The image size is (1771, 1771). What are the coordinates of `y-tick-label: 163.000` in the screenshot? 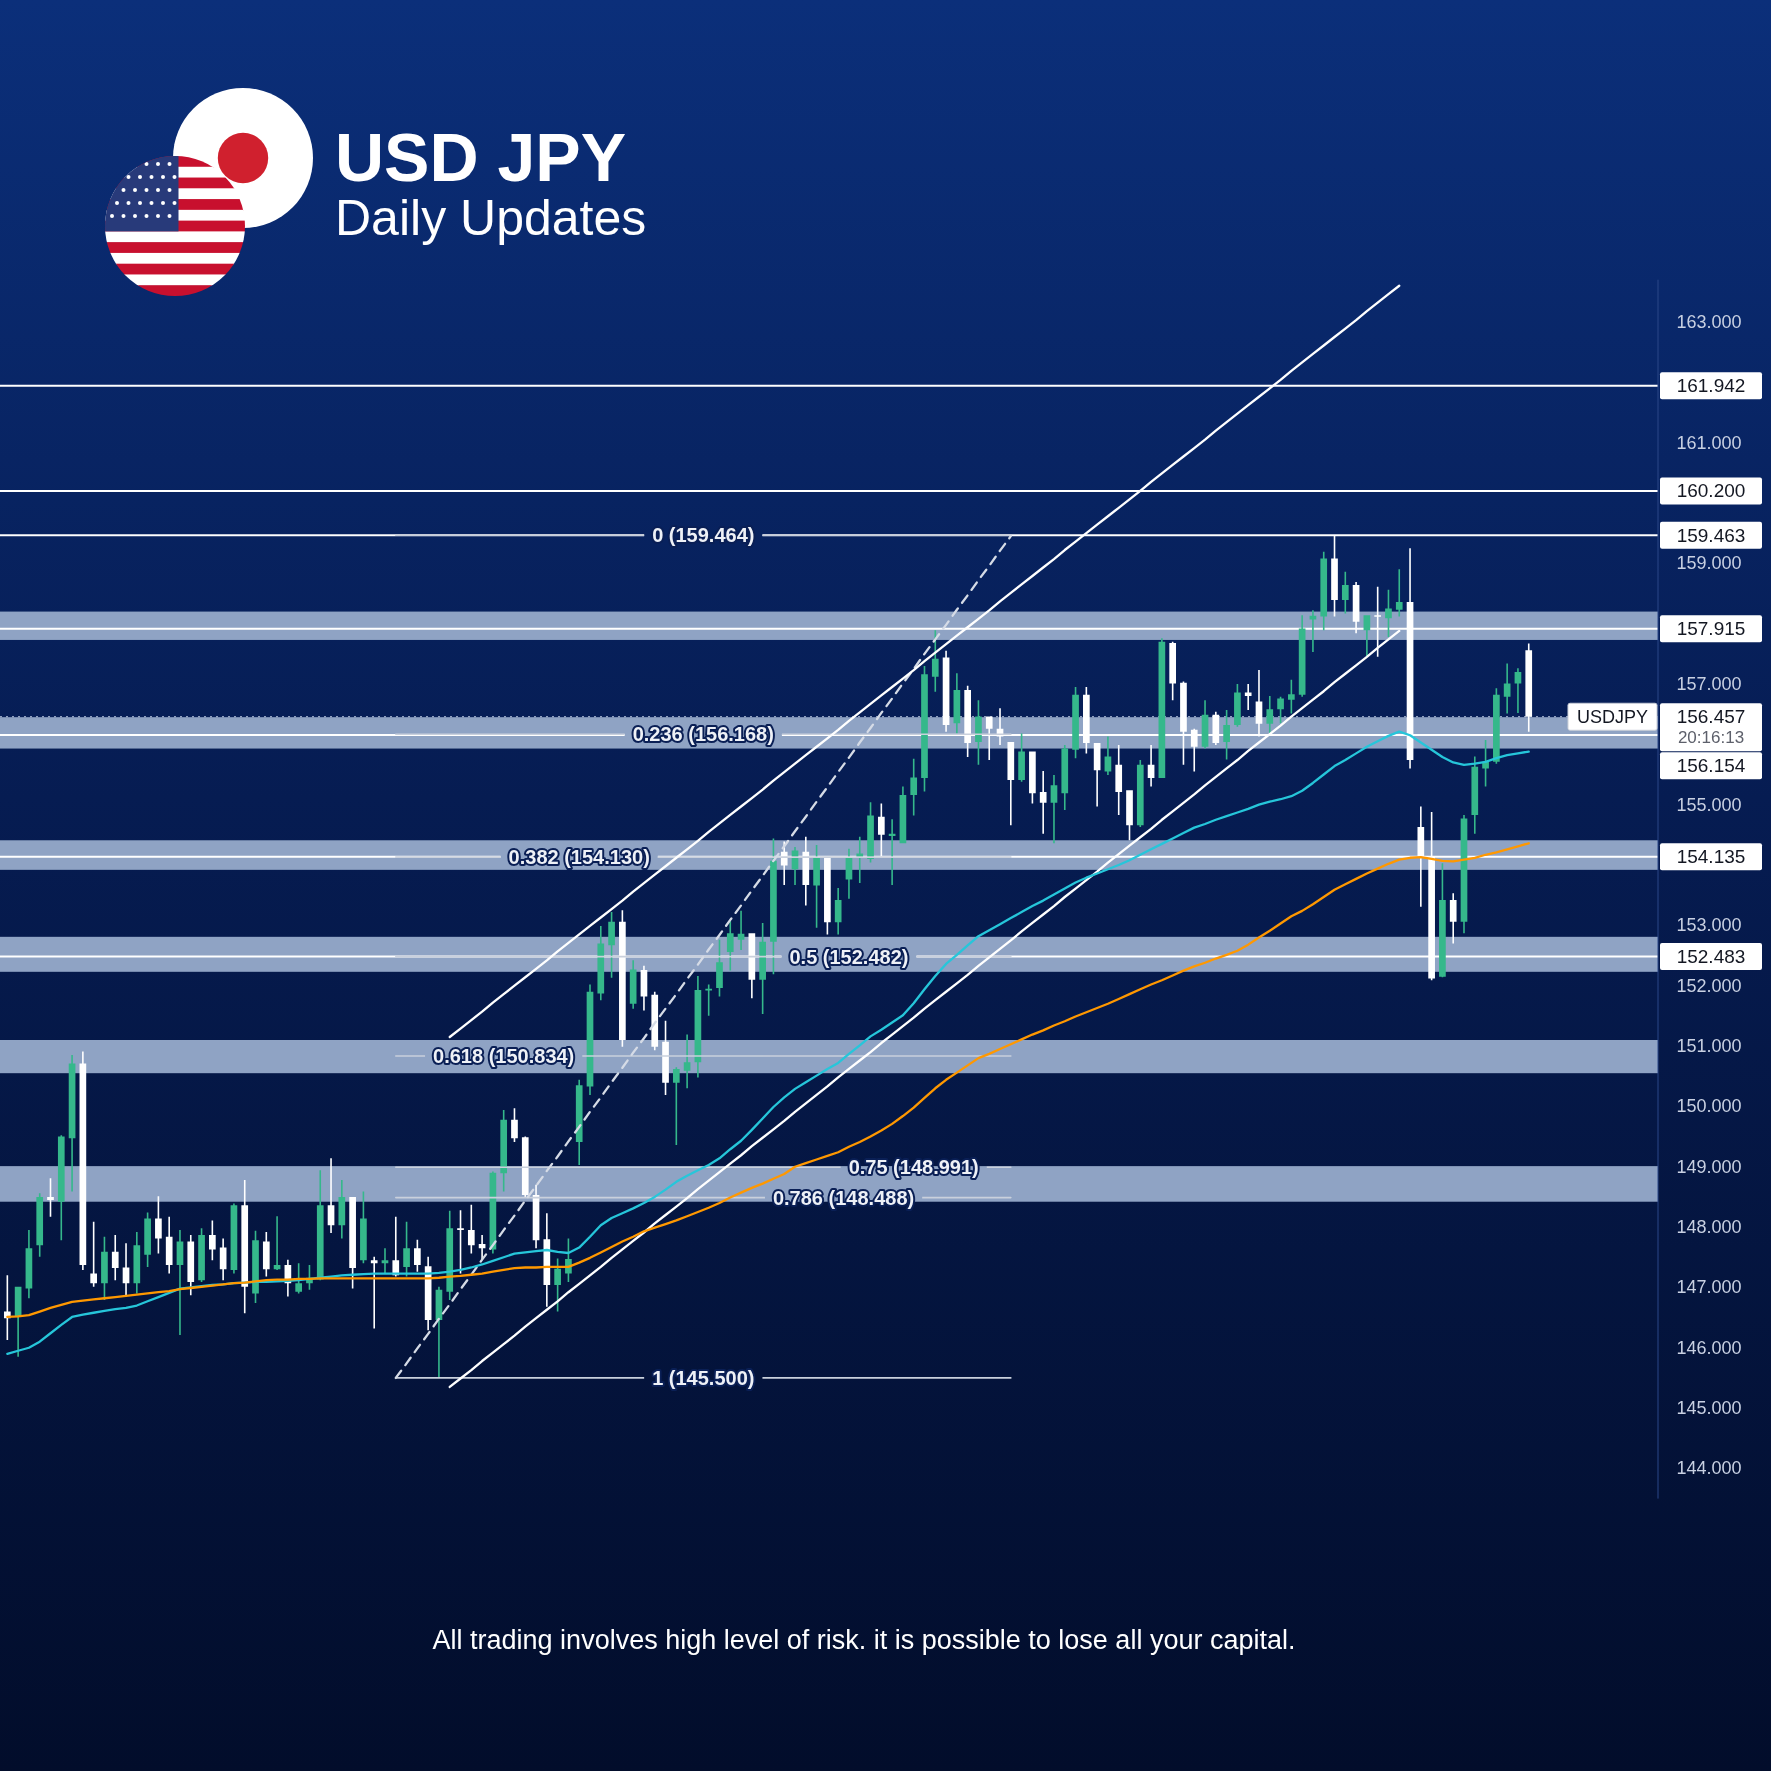 It's located at (1709, 321).